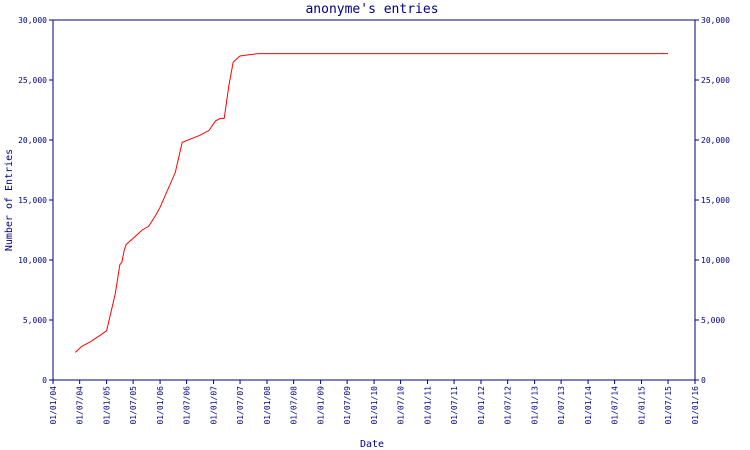 The height and width of the screenshot is (450, 750). What do you see at coordinates (668, 405) in the screenshot?
I see `x-tick-label: 01/07/15` at bounding box center [668, 405].